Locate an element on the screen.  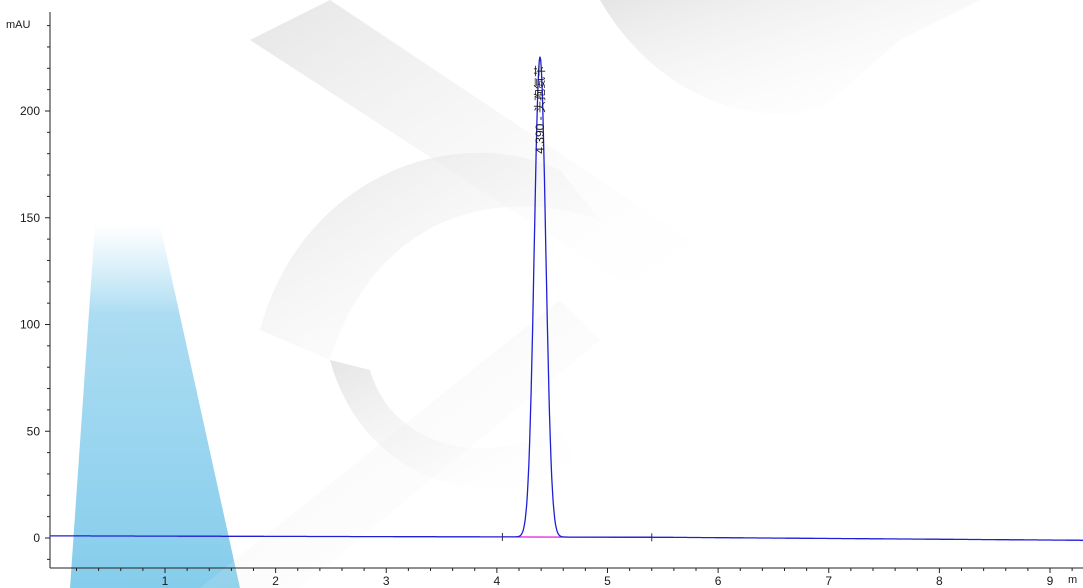
x-tick-label: 4 is located at coordinates (497, 581).